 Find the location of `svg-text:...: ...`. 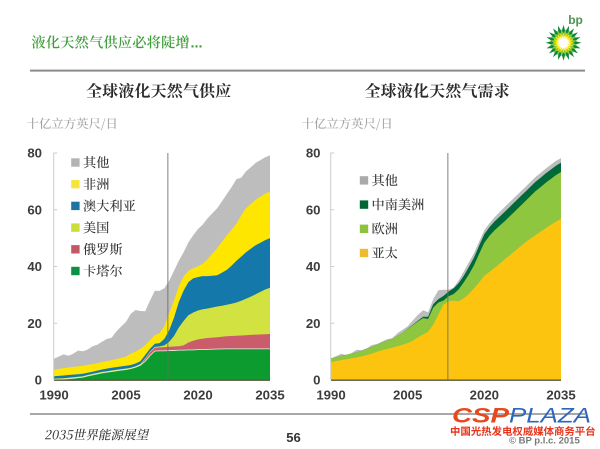

svg-text:...: ... is located at coordinates (197, 43).